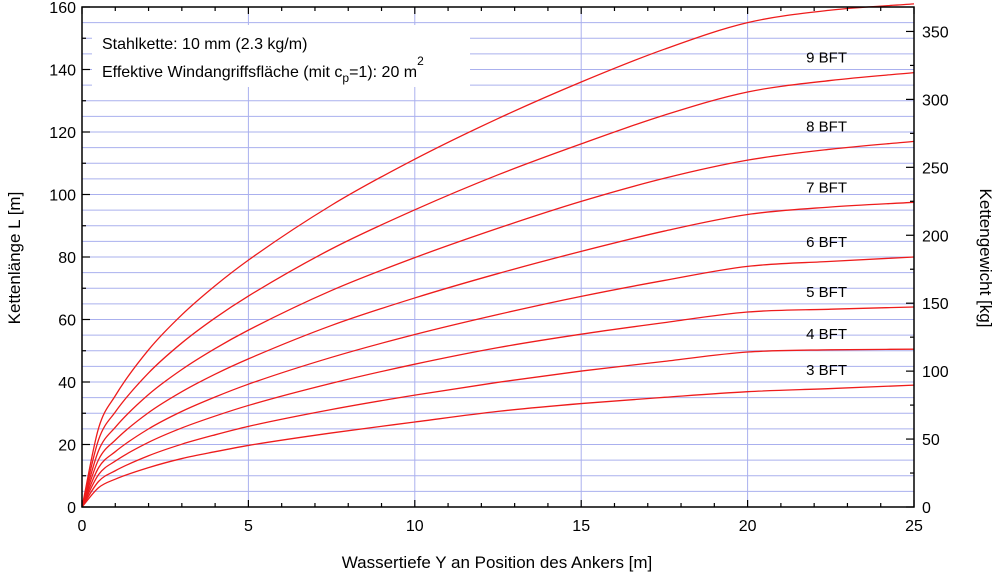 The width and height of the screenshot is (1000, 574). What do you see at coordinates (935, 100) in the screenshot?
I see `y2-tick-label: 300` at bounding box center [935, 100].